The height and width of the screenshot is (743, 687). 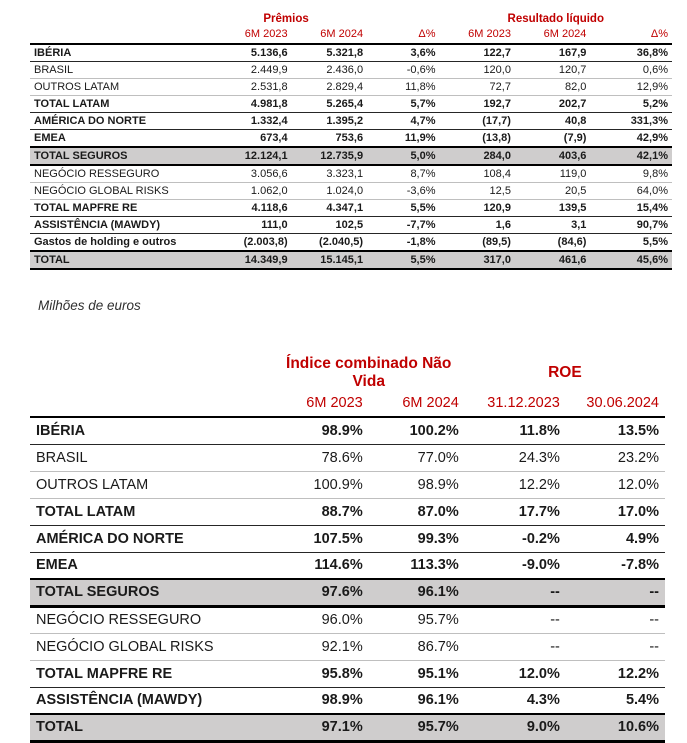 I want to click on cell-value: 17.7%, so click(x=539, y=511).